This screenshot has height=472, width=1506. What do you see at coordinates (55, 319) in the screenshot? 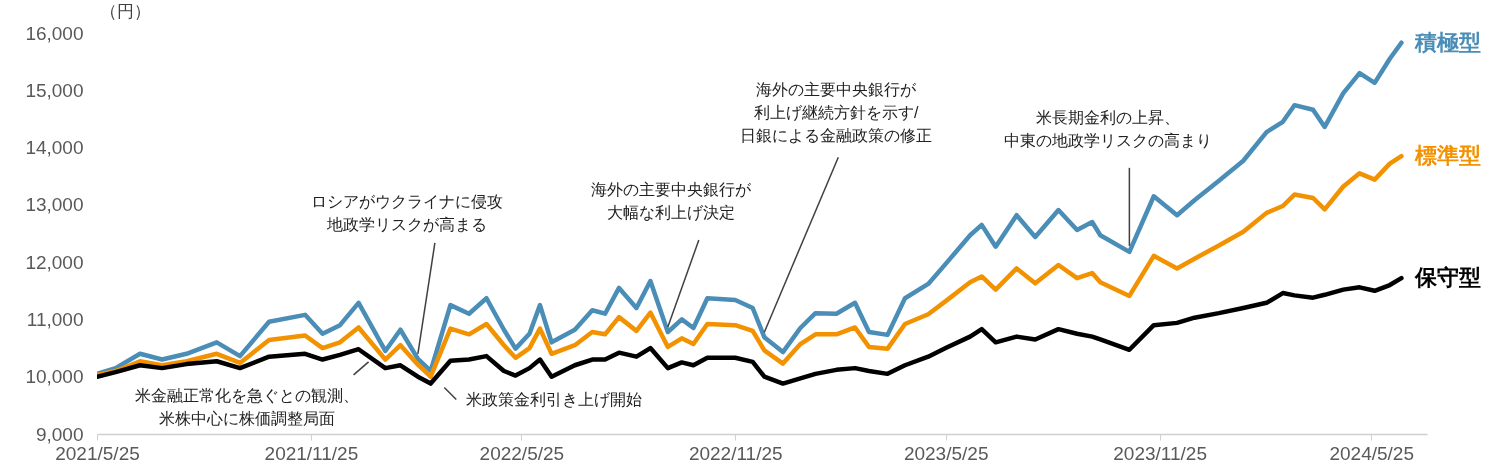
I see `y-tick-label: 11,000` at bounding box center [55, 319].